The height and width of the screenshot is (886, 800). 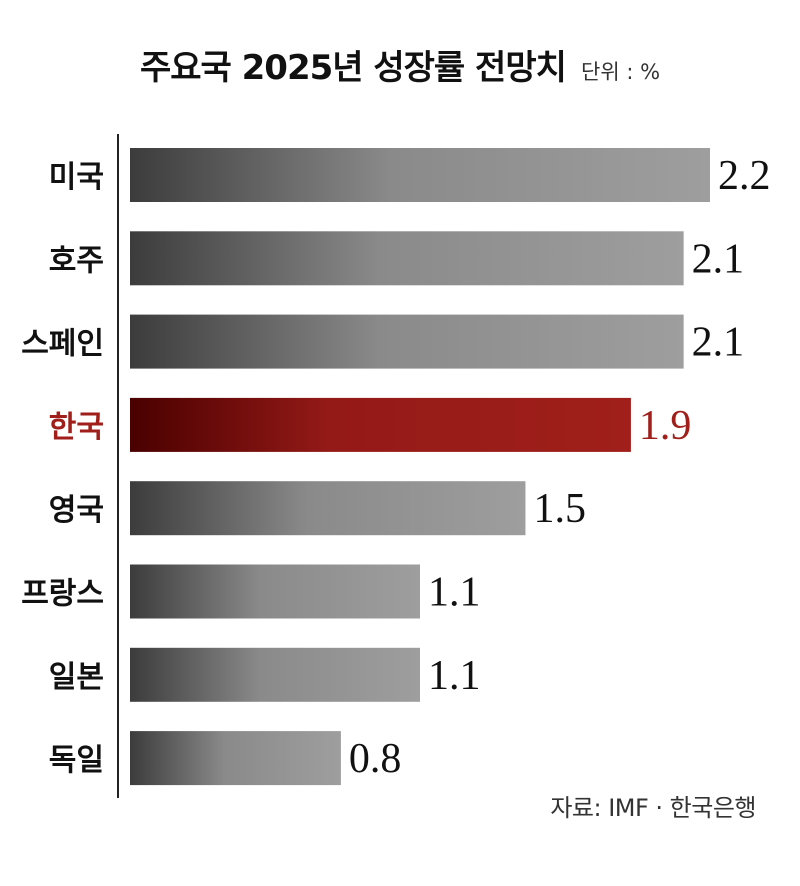 What do you see at coordinates (744, 176) in the screenshot?
I see `value-label-0: 2.2` at bounding box center [744, 176].